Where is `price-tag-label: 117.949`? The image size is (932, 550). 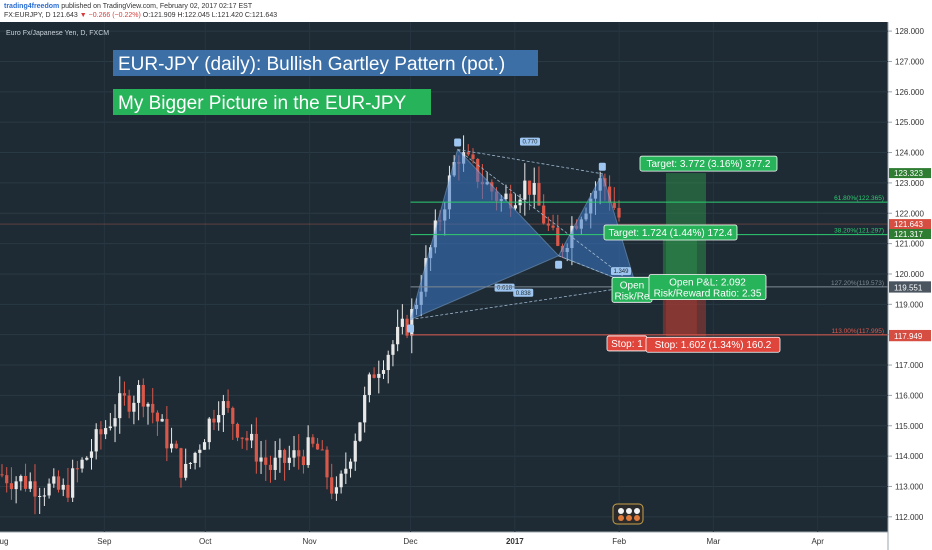
price-tag-label: 117.949 is located at coordinates (908, 336).